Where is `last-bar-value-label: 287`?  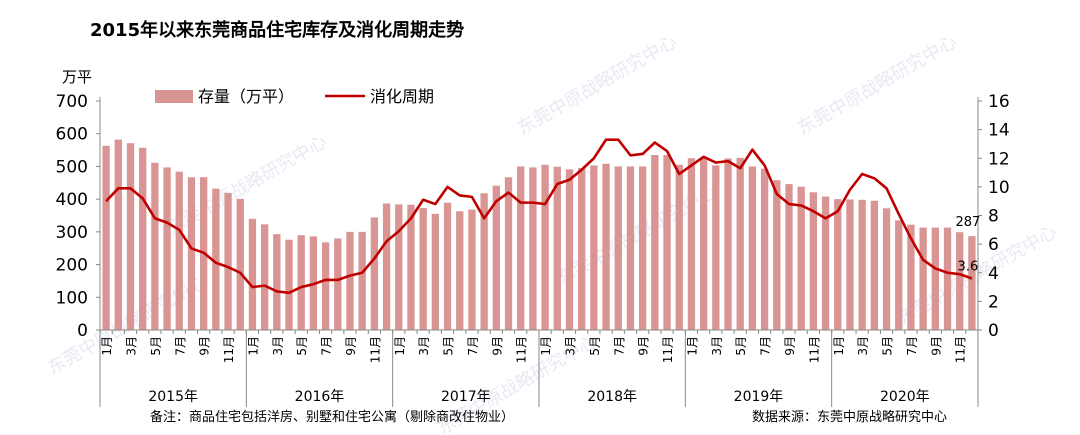 last-bar-value-label: 287 is located at coordinates (967, 222).